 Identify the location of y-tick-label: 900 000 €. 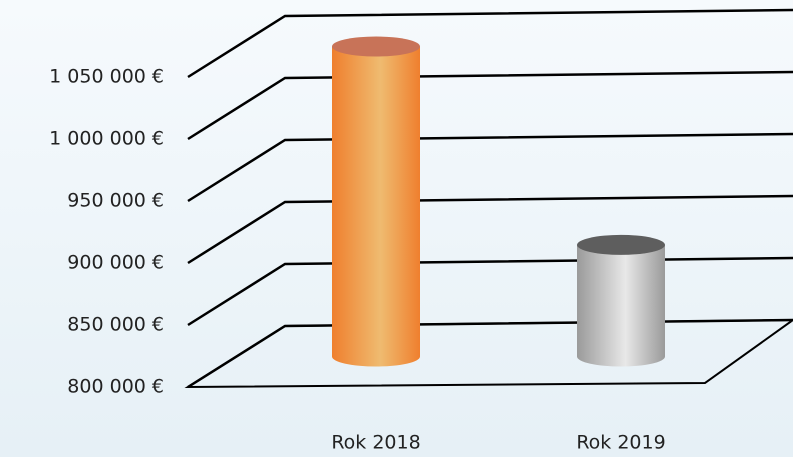
(115, 263).